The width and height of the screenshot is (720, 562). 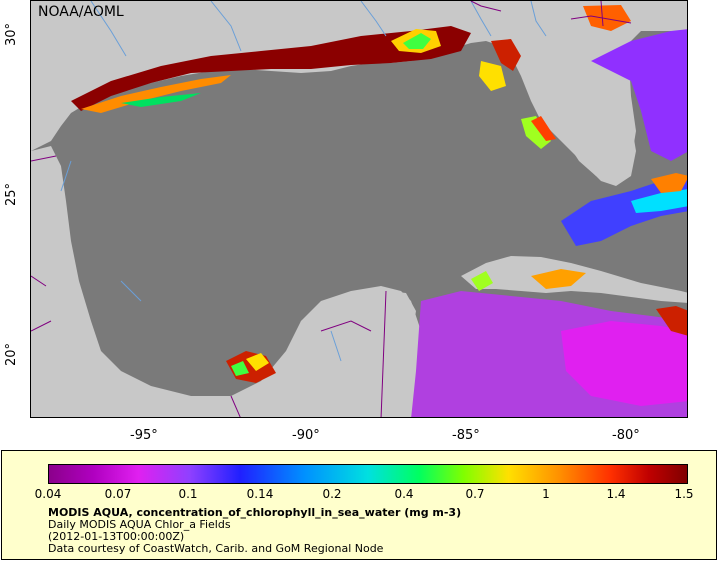 I want to click on chlorophyll-florida-west, so click(x=492, y=76).